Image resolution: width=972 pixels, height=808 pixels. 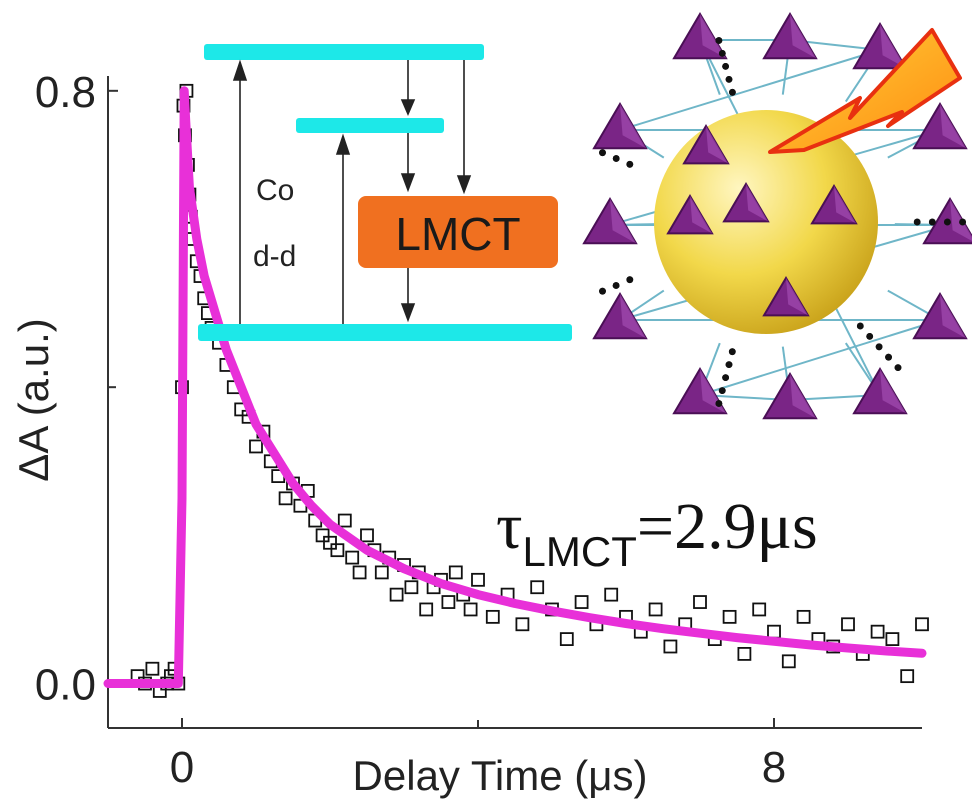 What do you see at coordinates (385, 192) in the screenshot?
I see `energy-level-diagram: LMCT Co d-d` at bounding box center [385, 192].